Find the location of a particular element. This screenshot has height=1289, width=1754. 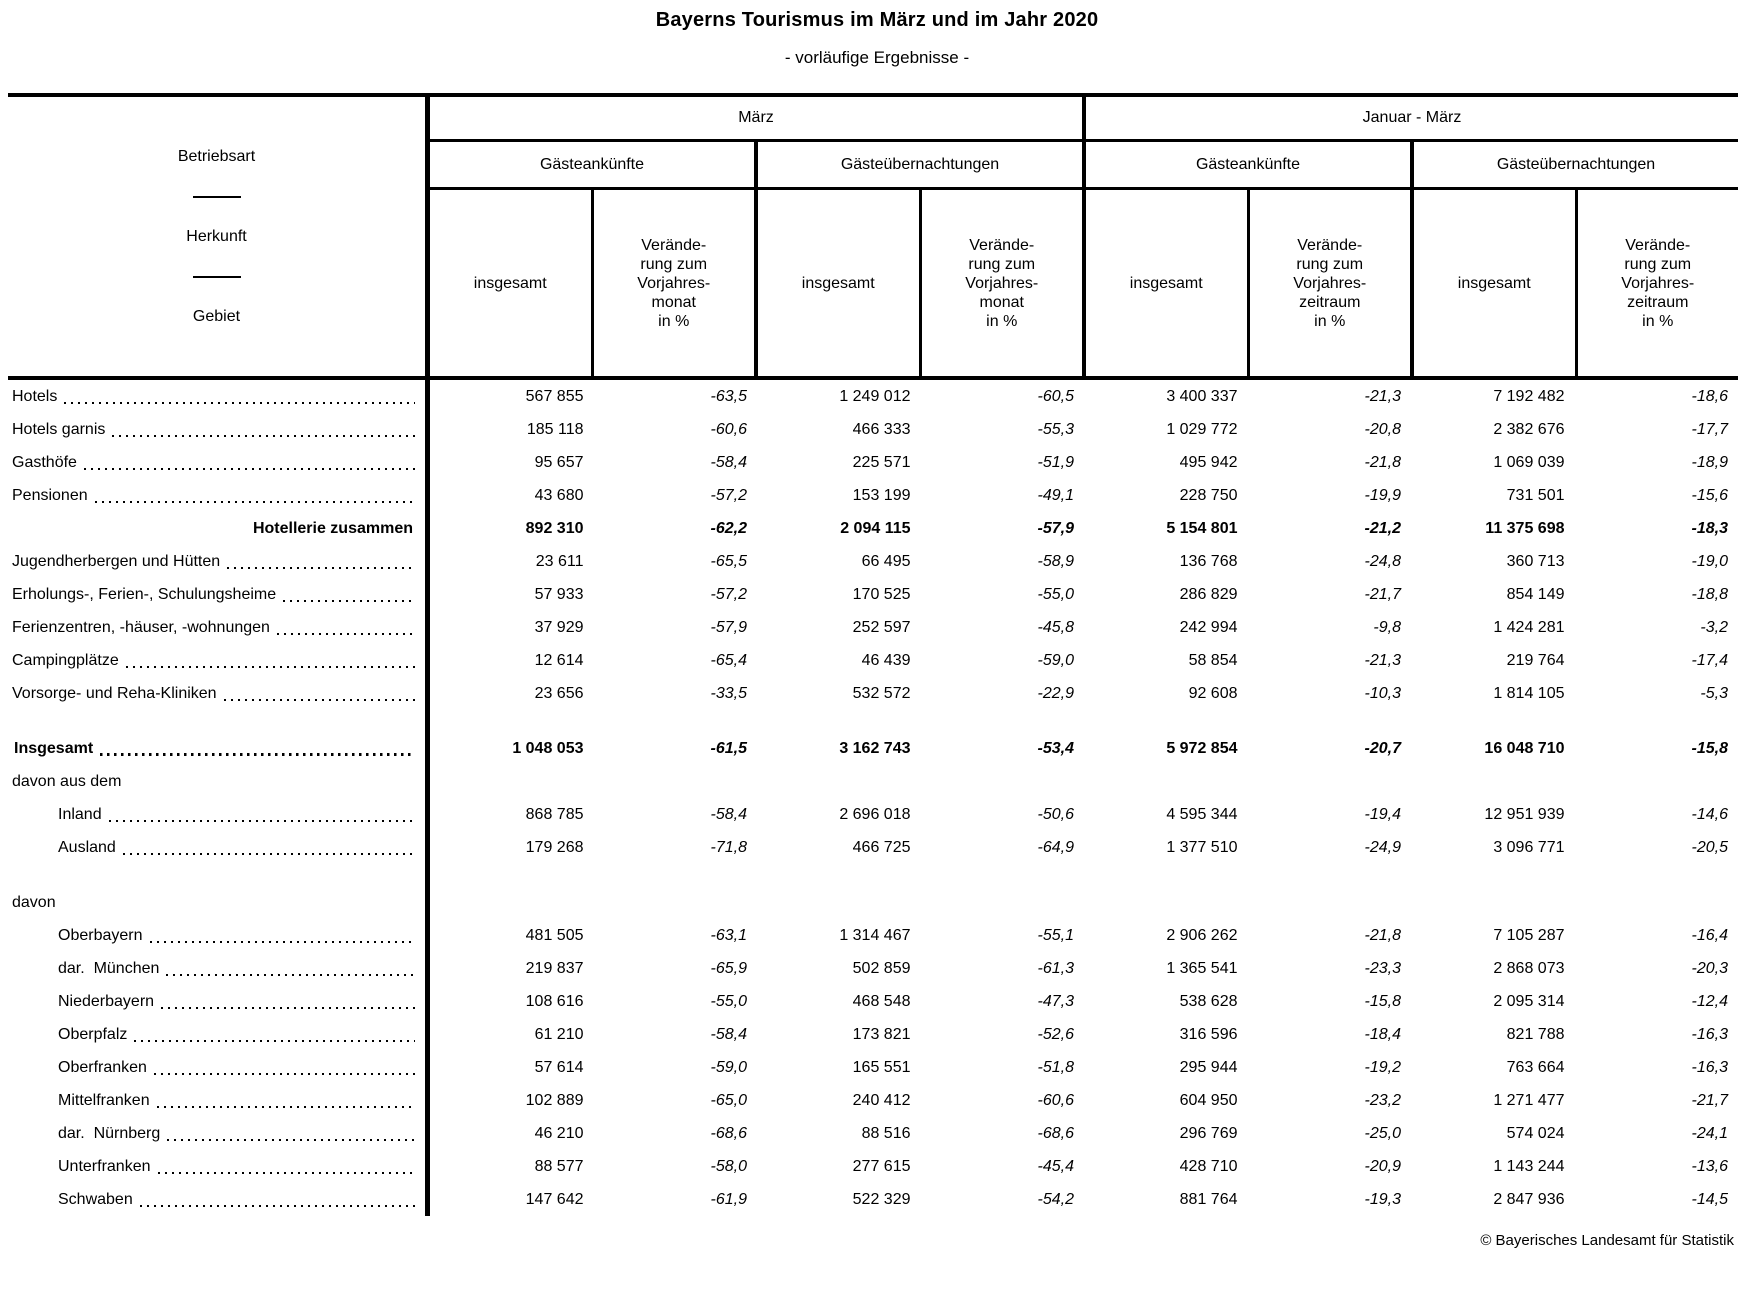

cell-total: 57 933 is located at coordinates (559, 594).